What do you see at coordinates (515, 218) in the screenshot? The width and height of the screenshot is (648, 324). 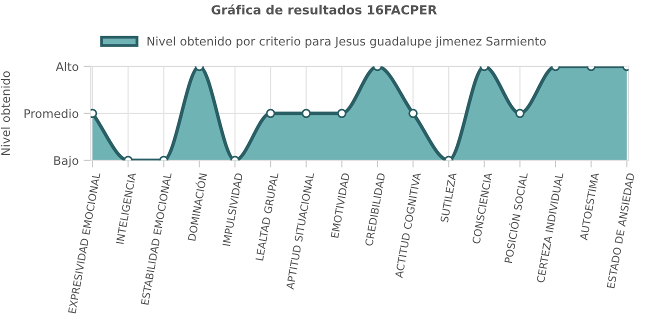 I see `x-tick-label: POSICIÓN SOCIAL` at bounding box center [515, 218].